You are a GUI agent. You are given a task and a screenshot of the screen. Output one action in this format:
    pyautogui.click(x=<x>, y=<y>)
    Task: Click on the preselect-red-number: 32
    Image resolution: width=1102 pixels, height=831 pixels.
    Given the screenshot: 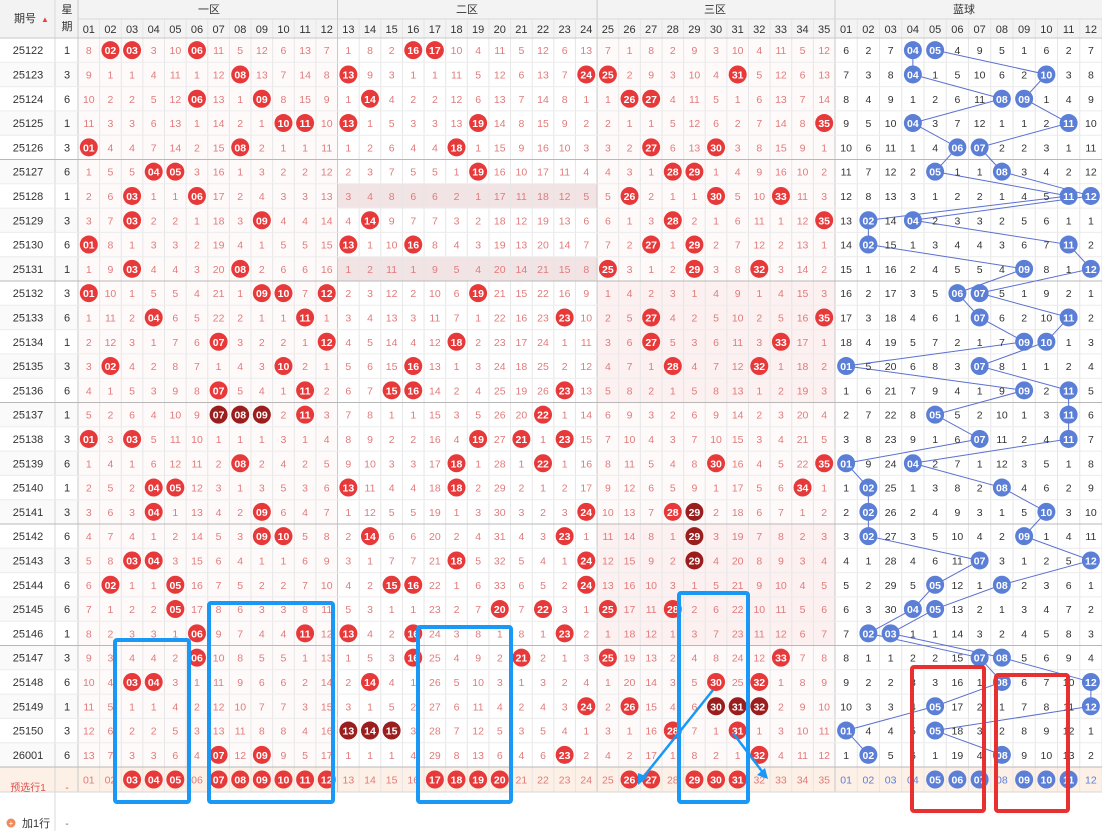 What is the action you would take?
    pyautogui.click(x=759, y=781)
    